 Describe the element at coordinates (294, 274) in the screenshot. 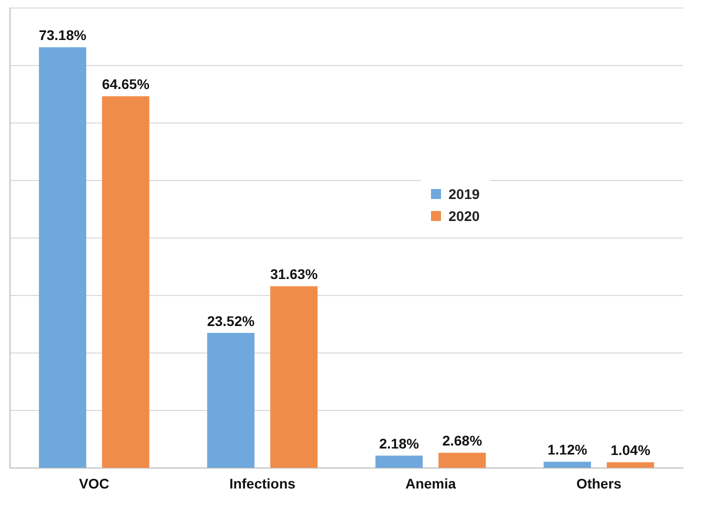

I see `data-label: 31.63%` at that location.